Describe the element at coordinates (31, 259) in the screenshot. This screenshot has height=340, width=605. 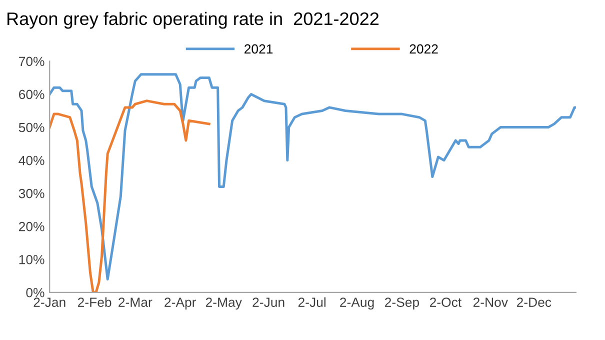
I see `y-tick-label: 10%` at that location.